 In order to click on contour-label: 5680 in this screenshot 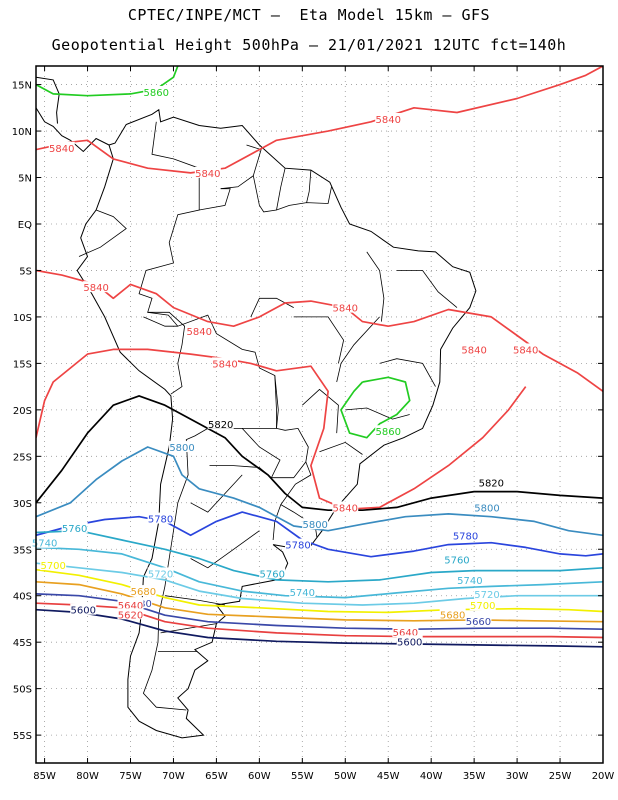, I will do `click(452, 615)`.